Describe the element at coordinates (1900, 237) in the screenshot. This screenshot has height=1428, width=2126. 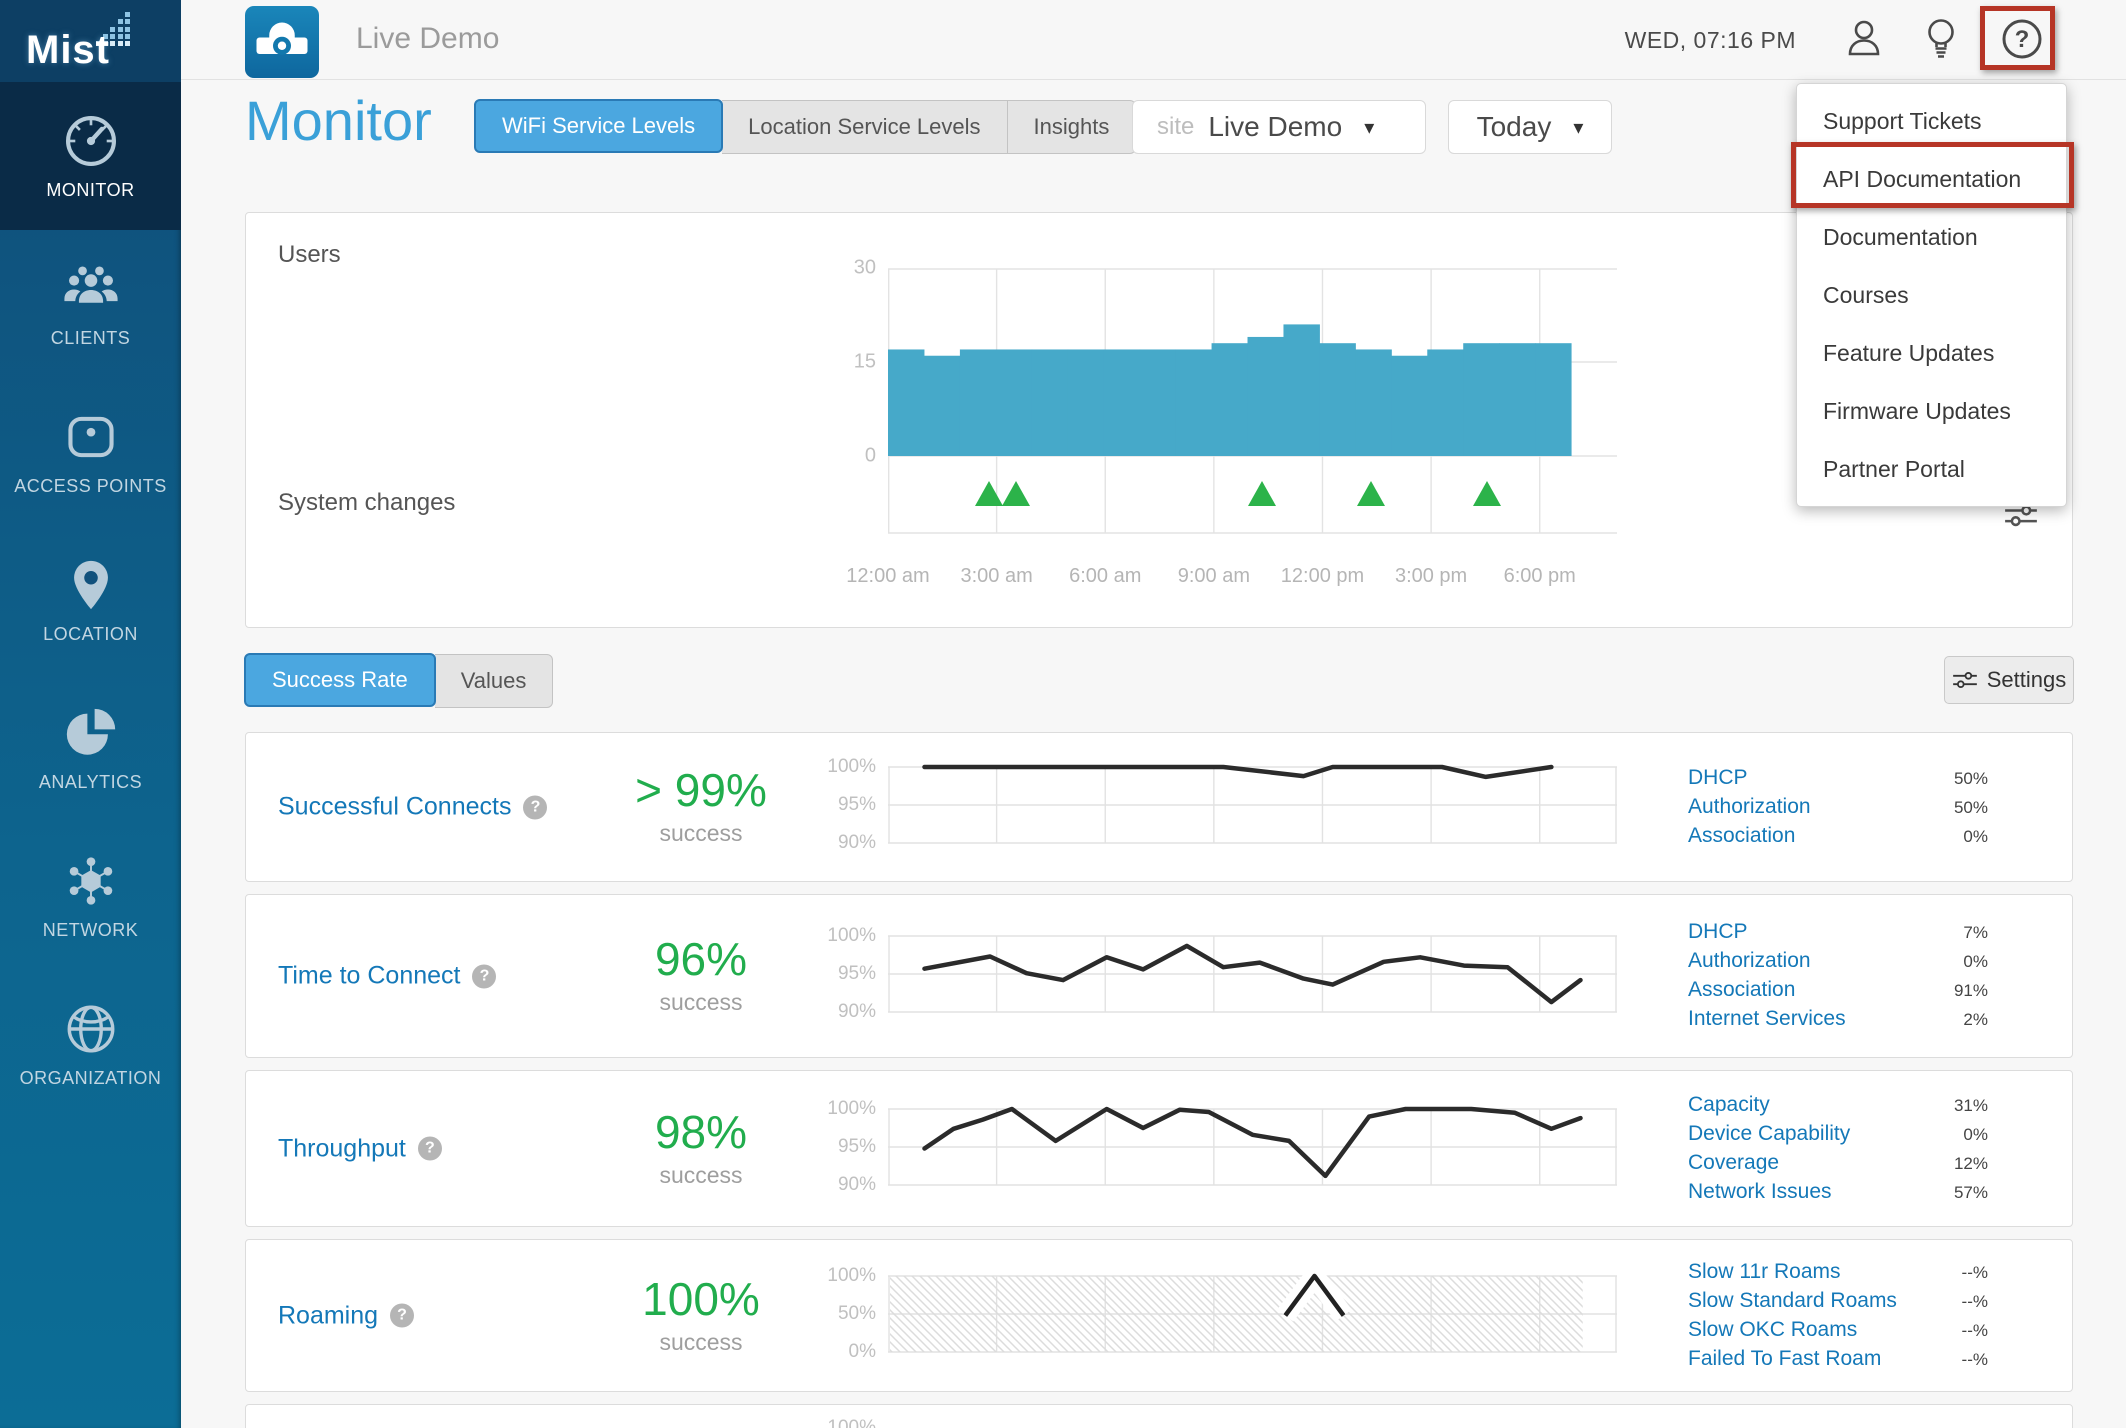
I see `menu-item-documentation: Documentation` at that location.